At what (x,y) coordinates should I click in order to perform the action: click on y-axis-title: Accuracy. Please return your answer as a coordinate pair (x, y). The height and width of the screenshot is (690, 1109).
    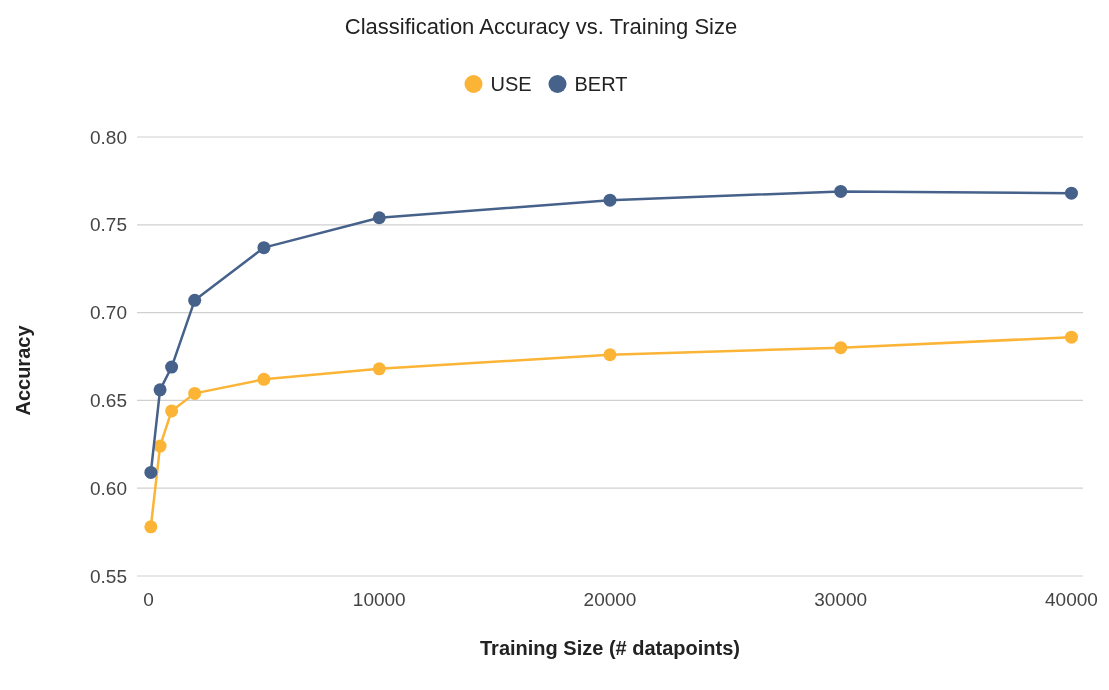
    Looking at the image, I should click on (23, 370).